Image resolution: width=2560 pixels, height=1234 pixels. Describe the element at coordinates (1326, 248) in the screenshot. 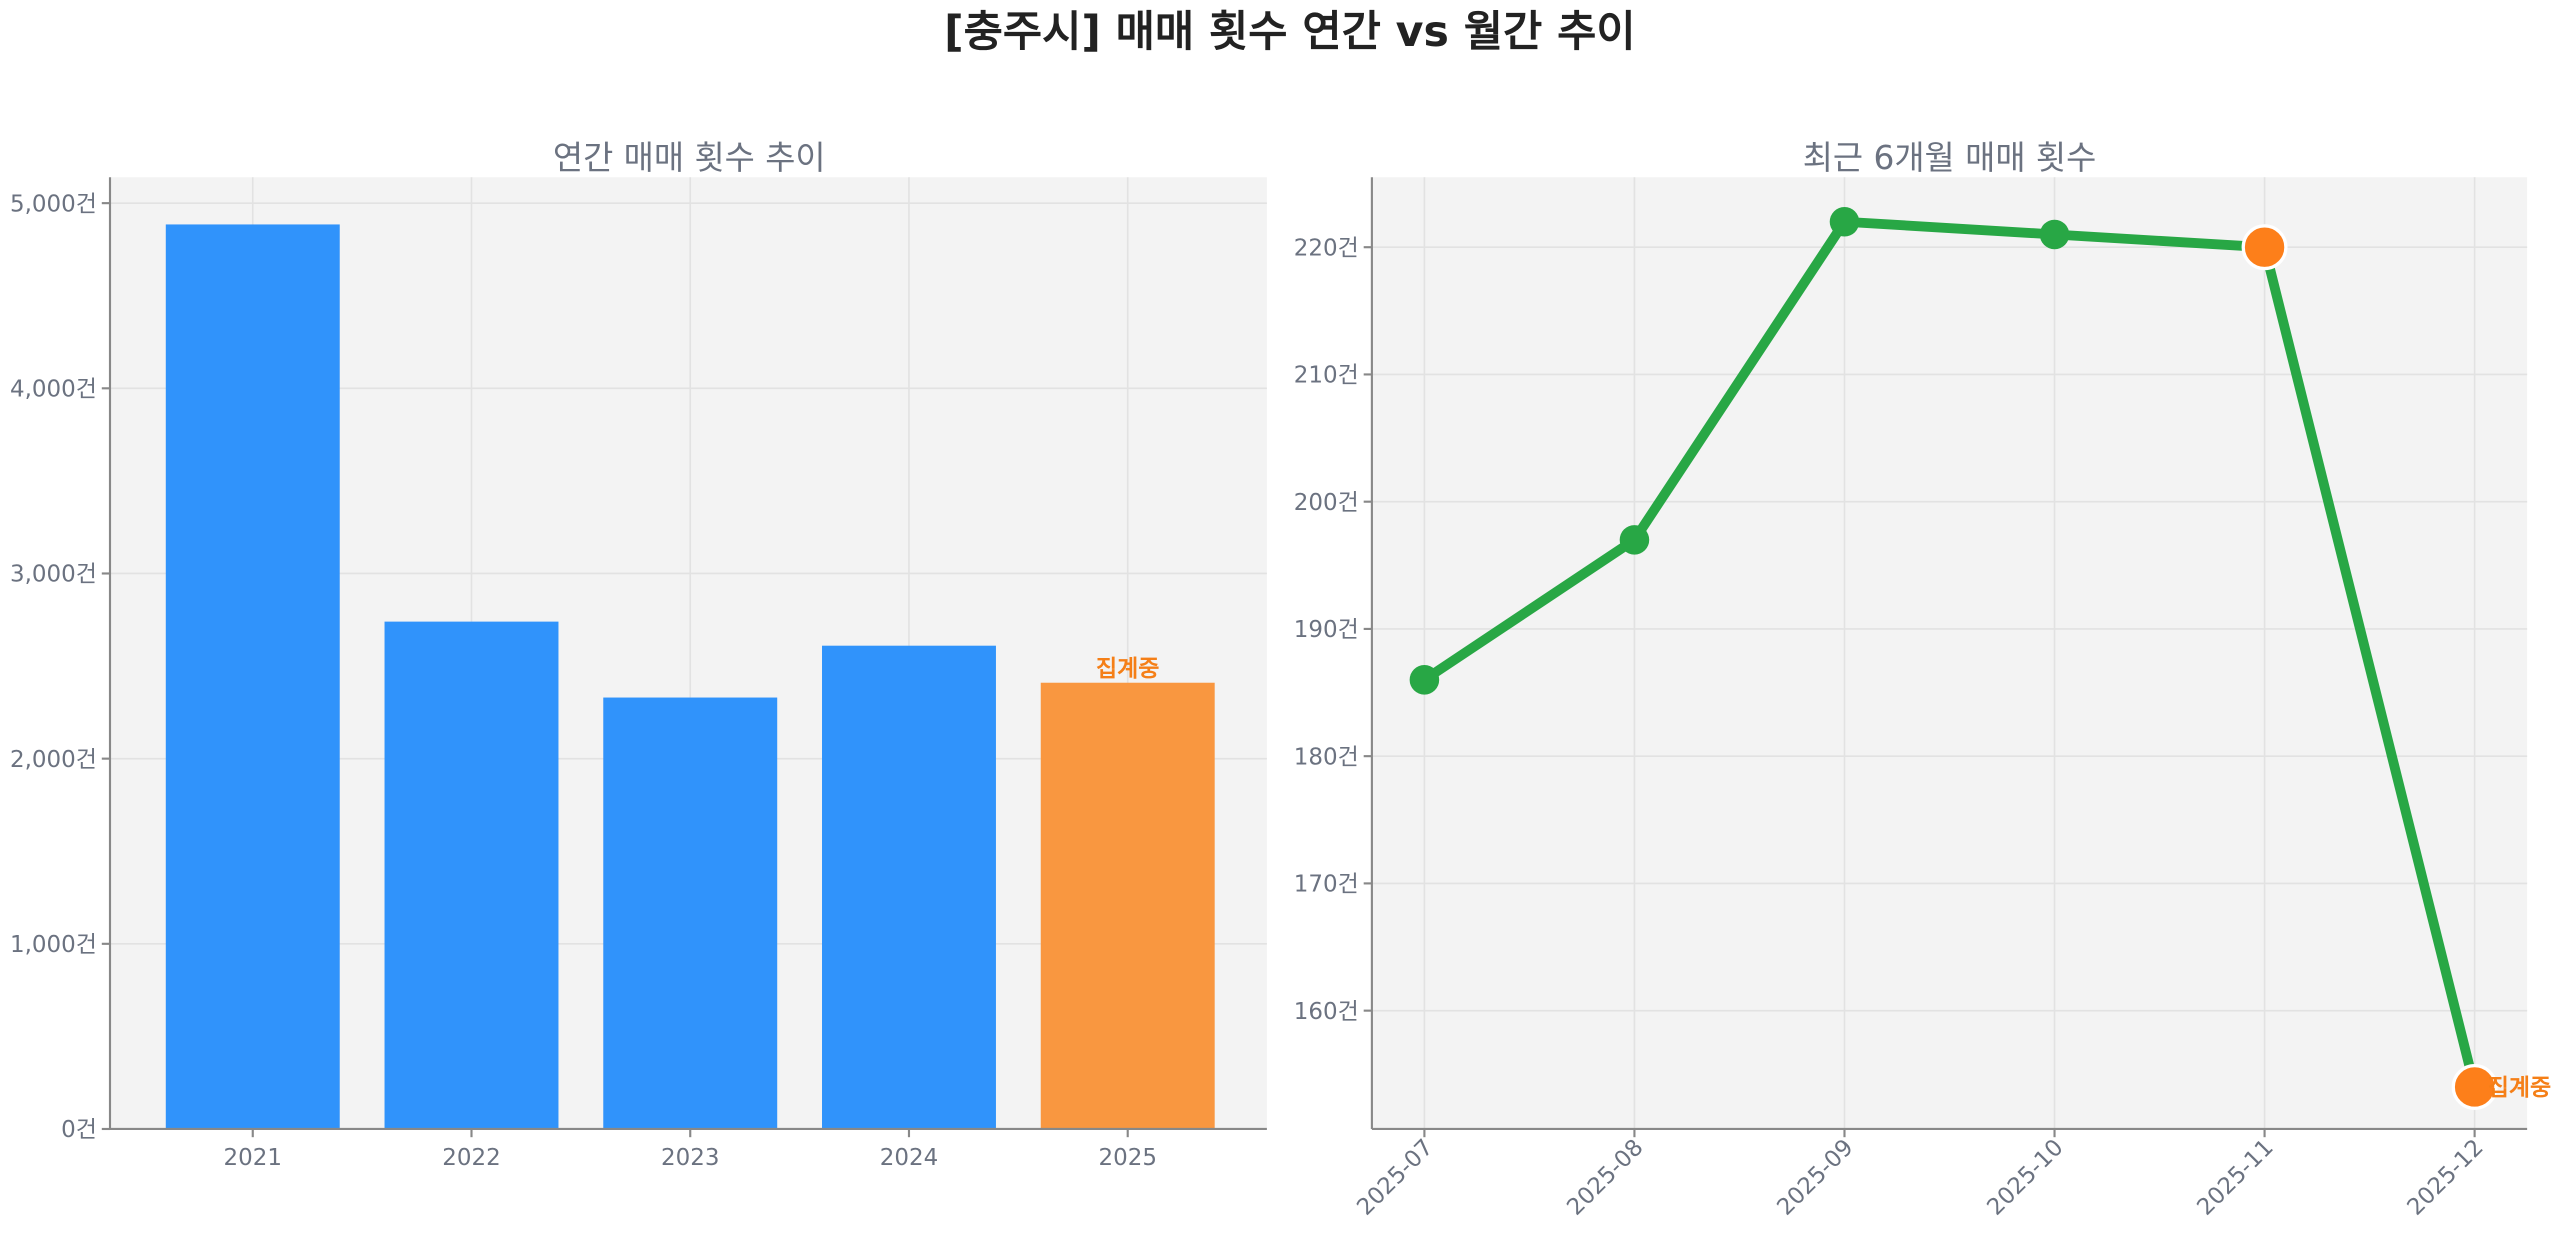

I see `y-tick-label: 220건` at that location.